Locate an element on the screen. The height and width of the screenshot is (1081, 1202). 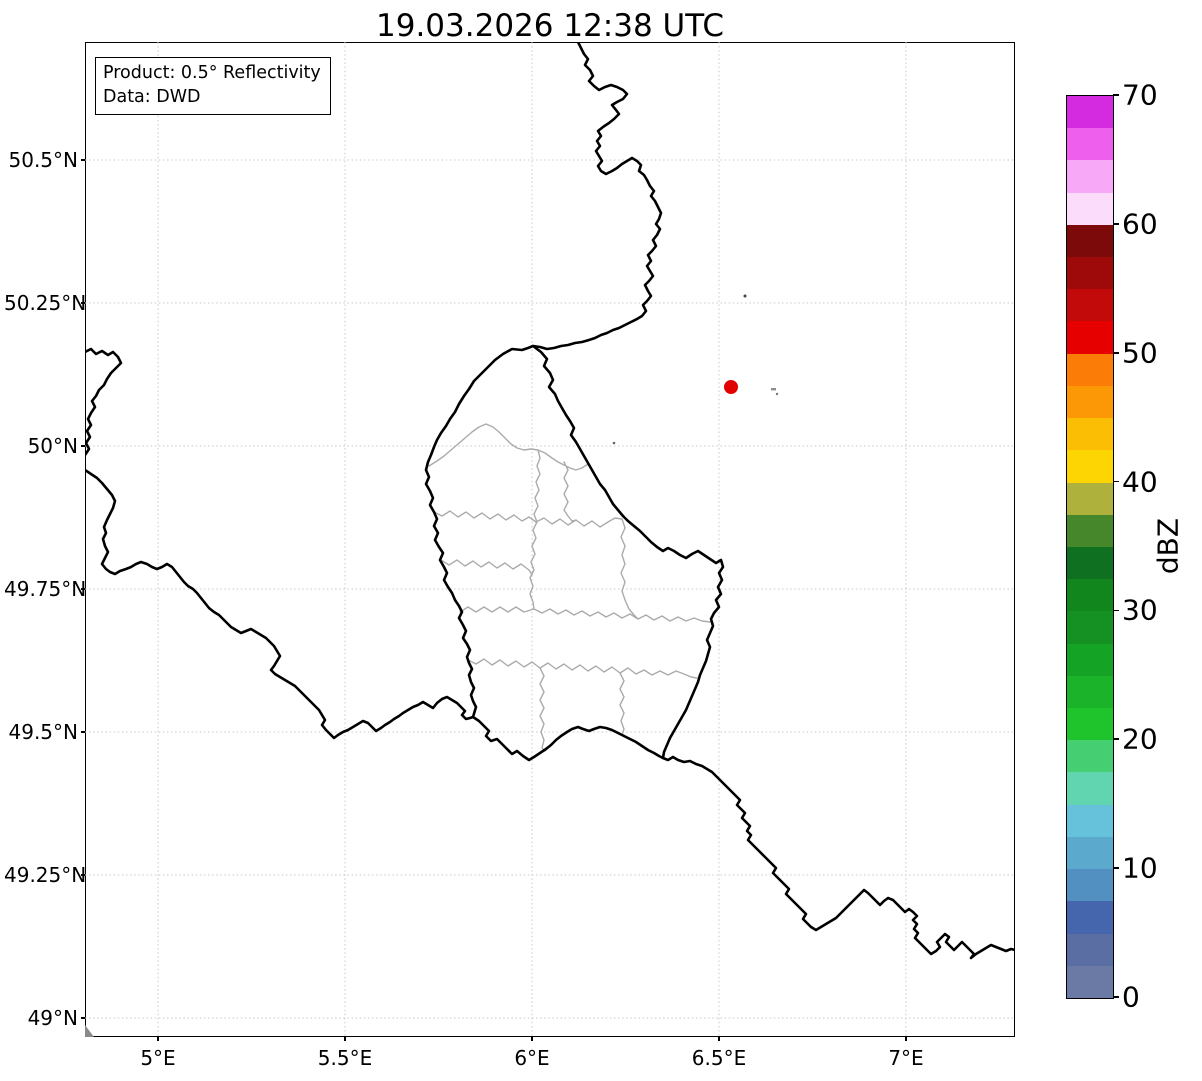
colorbar-band-17.5dbz is located at coordinates (1090, 756).